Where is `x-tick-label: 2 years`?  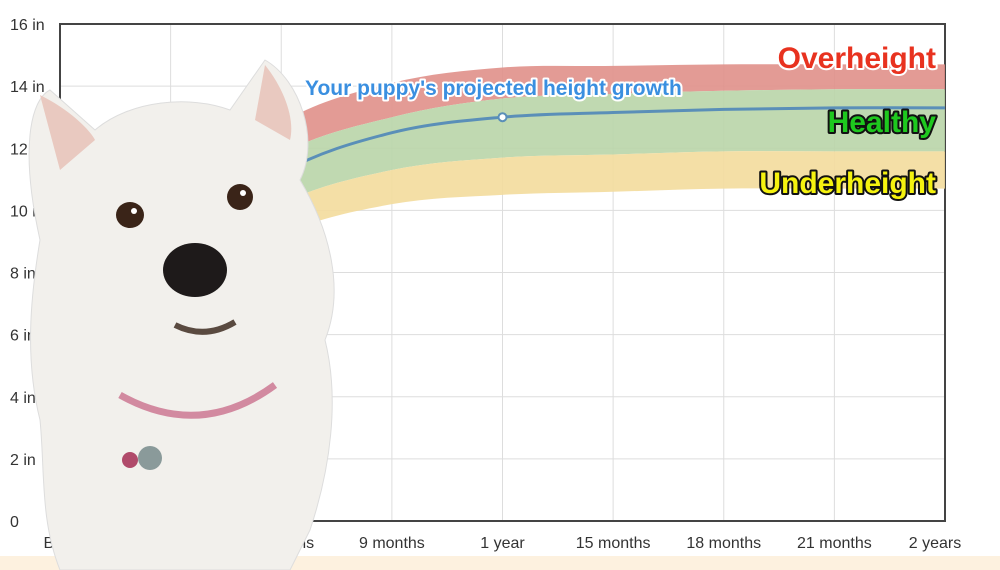
x-tick-label: 2 years is located at coordinates (935, 543).